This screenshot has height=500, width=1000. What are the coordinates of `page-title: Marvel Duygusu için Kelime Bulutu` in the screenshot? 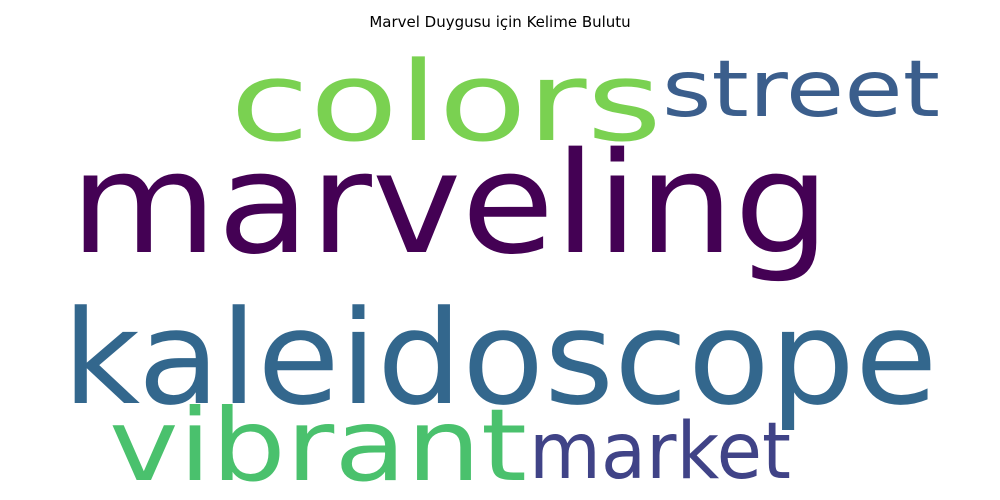 It's located at (500, 22).